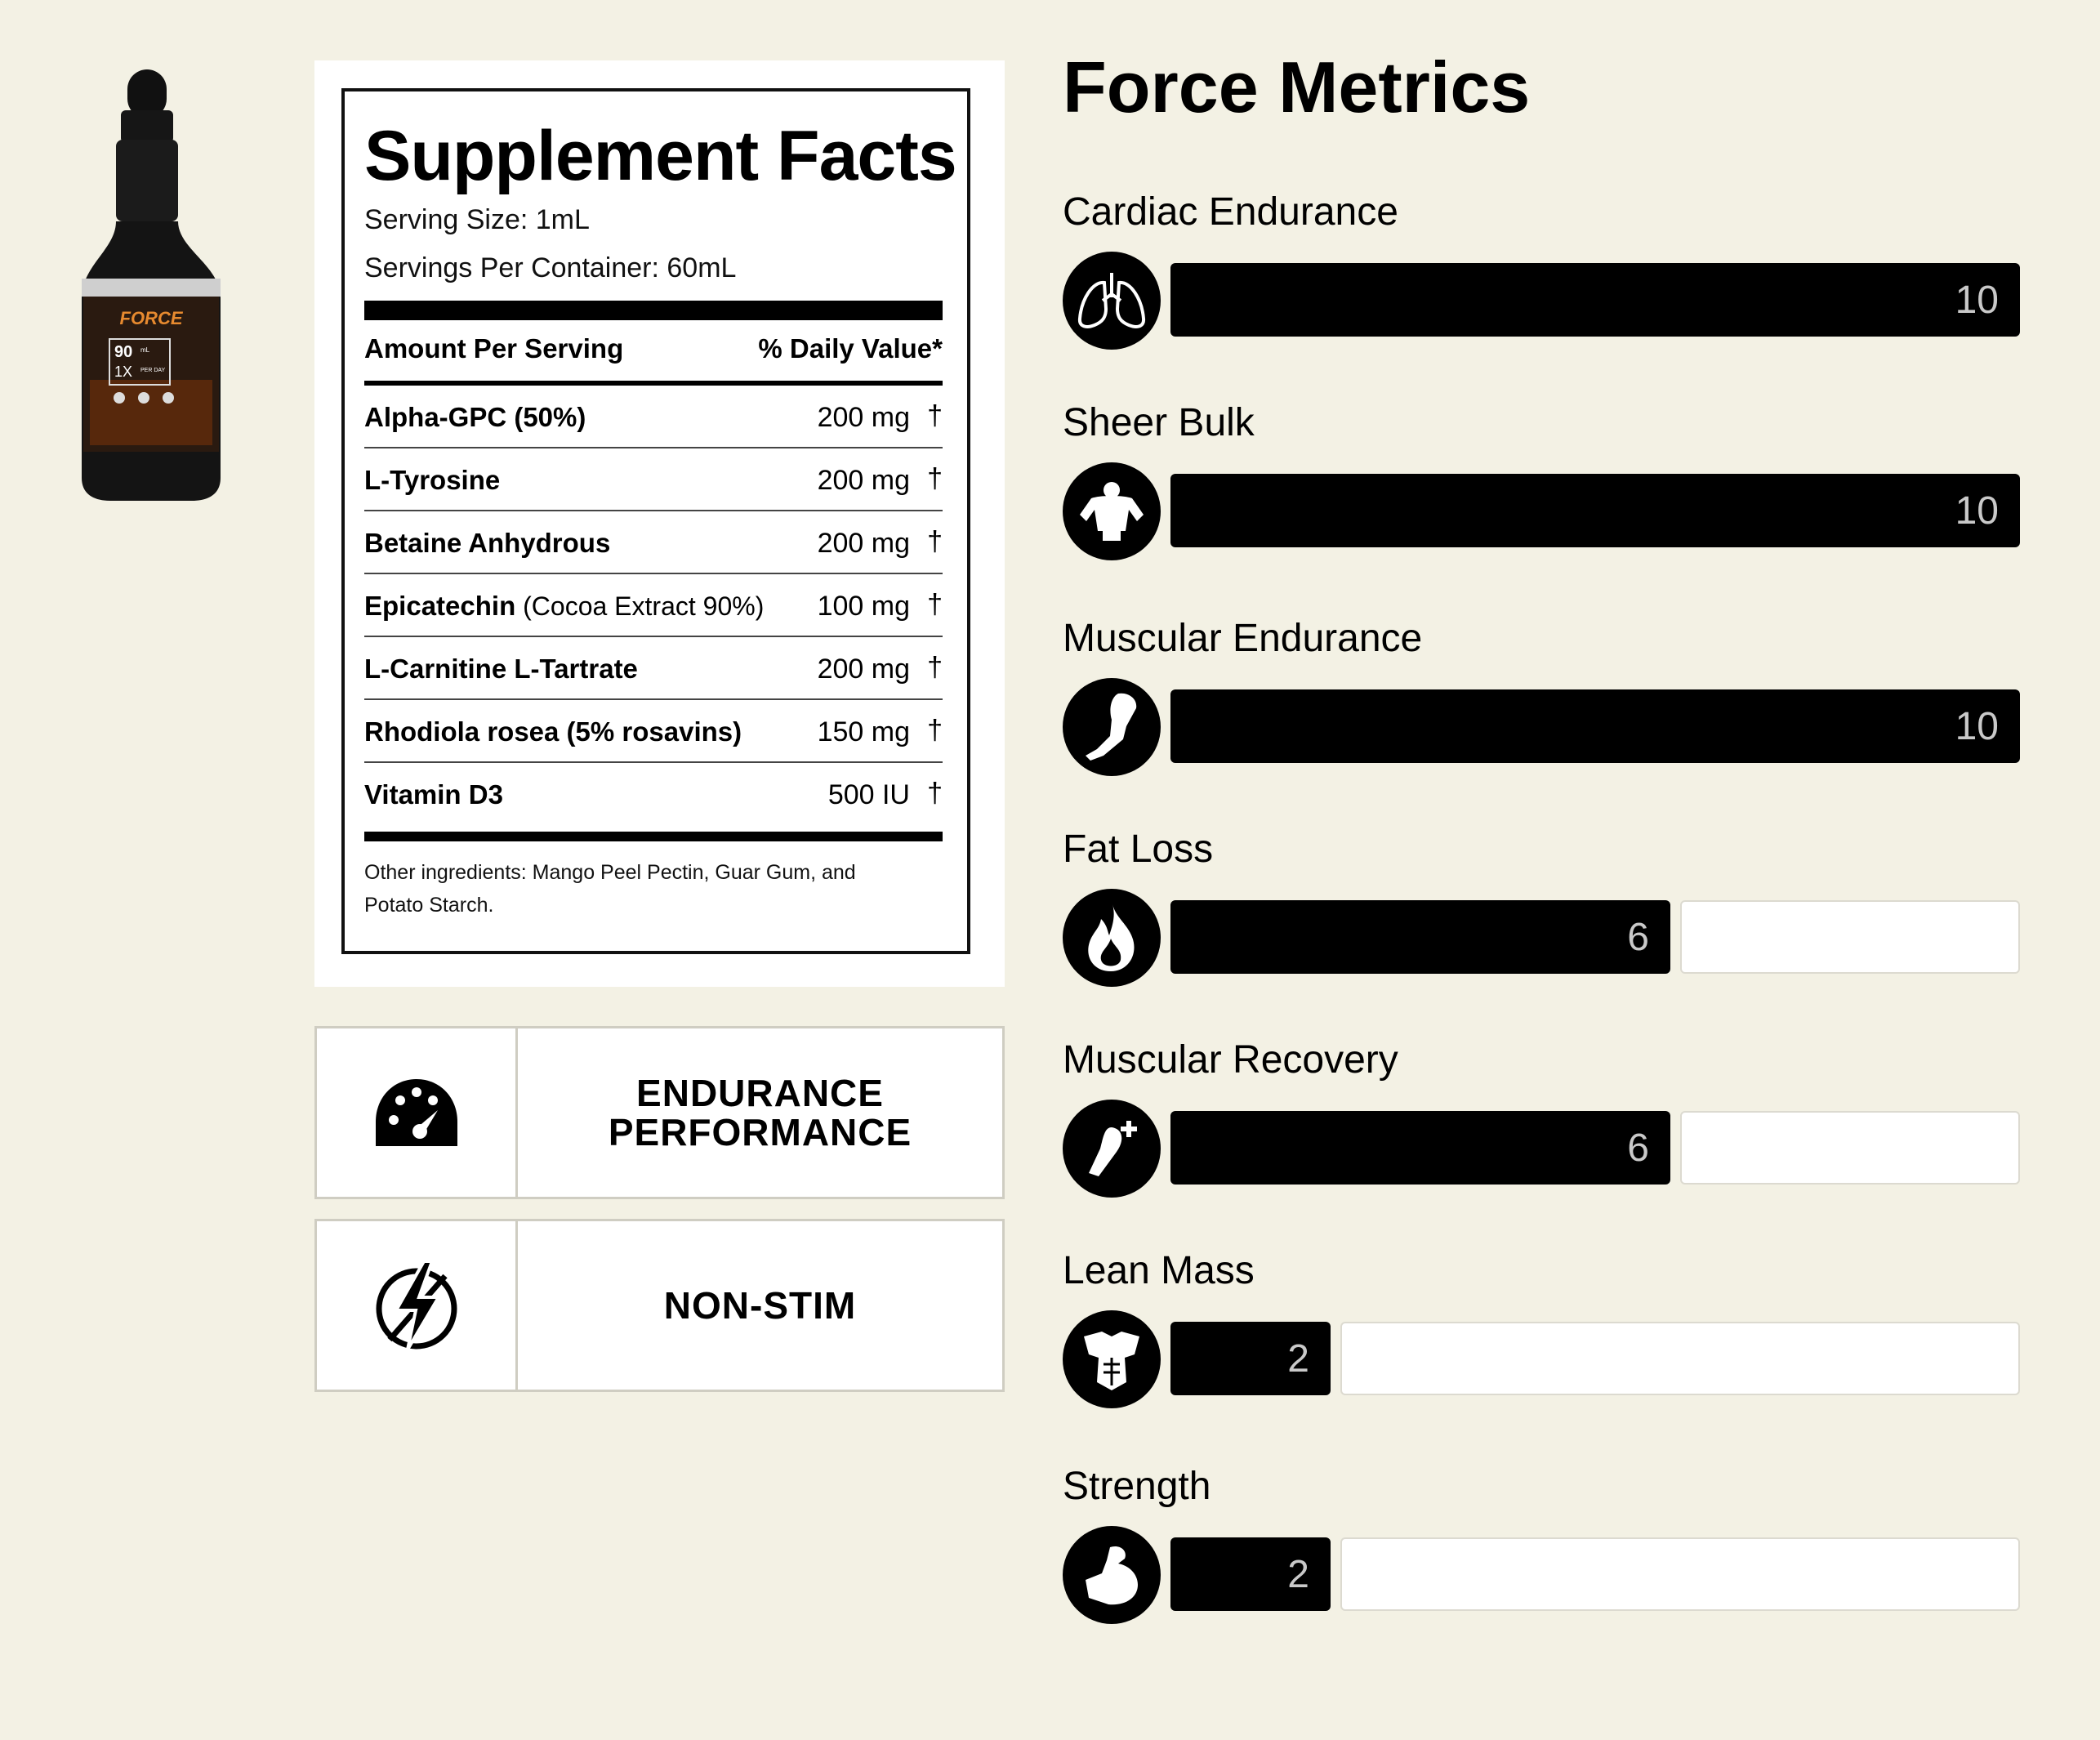  I want to click on feature-label-line1: ENDURANCE, so click(760, 1093).